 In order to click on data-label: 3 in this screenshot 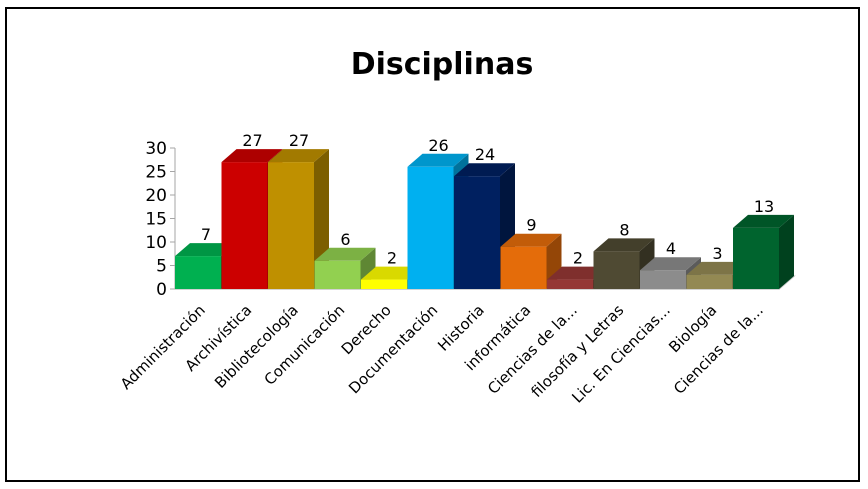, I will do `click(717, 253)`.